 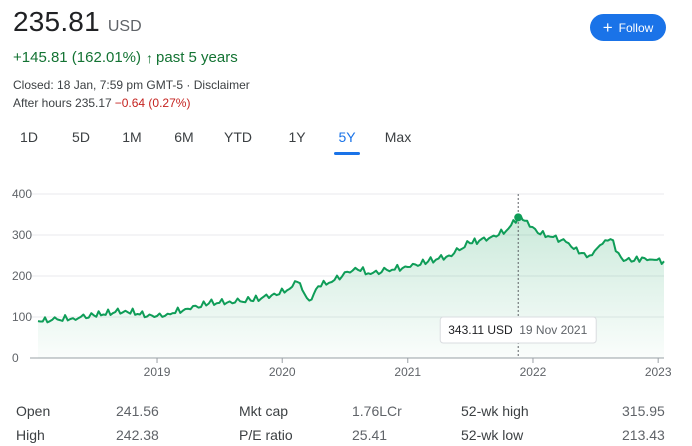 What do you see at coordinates (62, 103) in the screenshot?
I see `after-hours-price: After hours 235.17` at bounding box center [62, 103].